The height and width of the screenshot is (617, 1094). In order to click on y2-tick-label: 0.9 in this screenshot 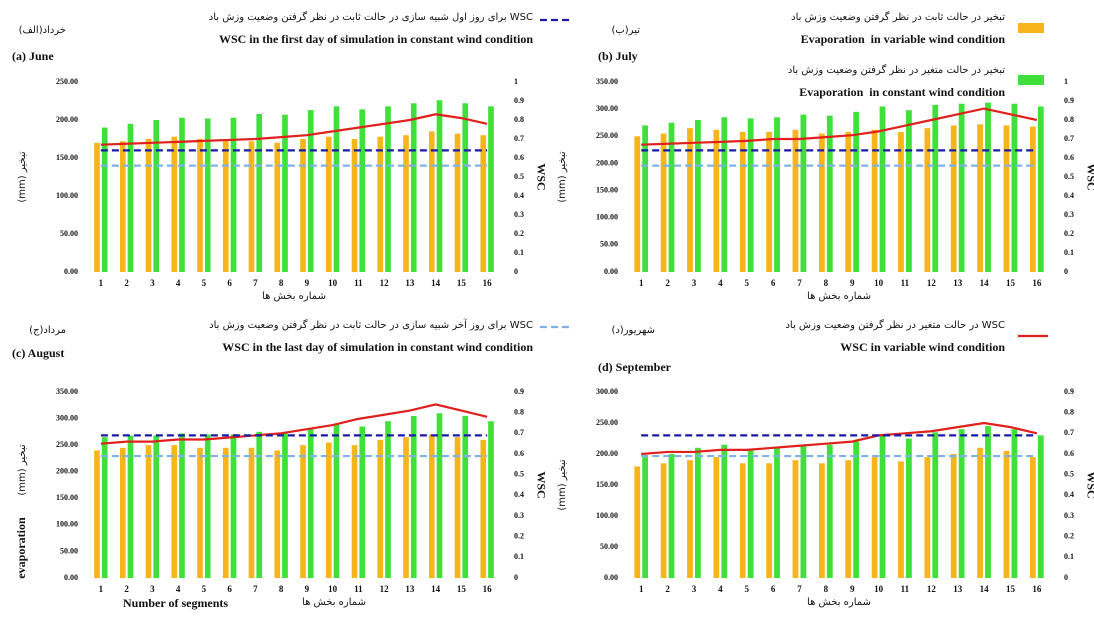, I will do `click(1069, 100)`.